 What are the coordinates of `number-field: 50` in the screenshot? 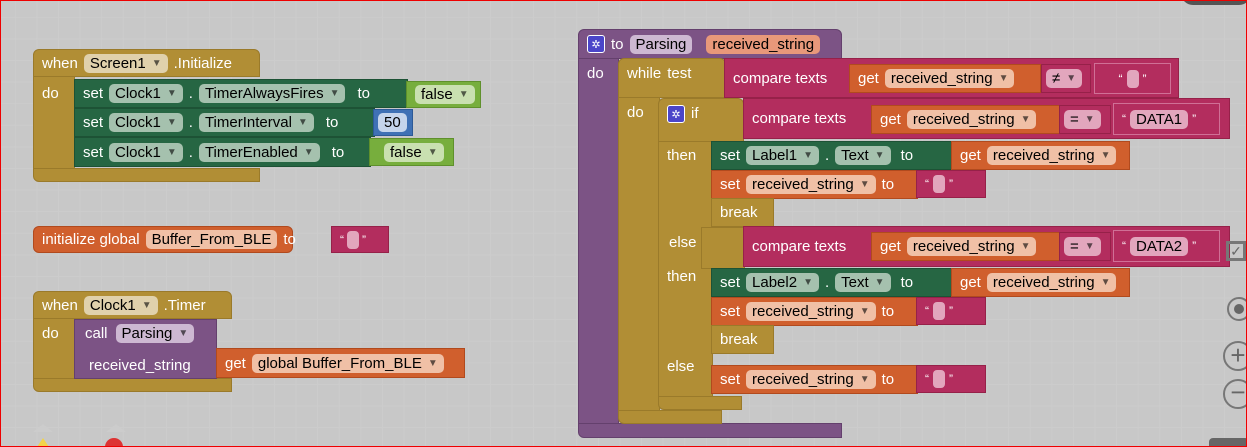 It's located at (392, 122).